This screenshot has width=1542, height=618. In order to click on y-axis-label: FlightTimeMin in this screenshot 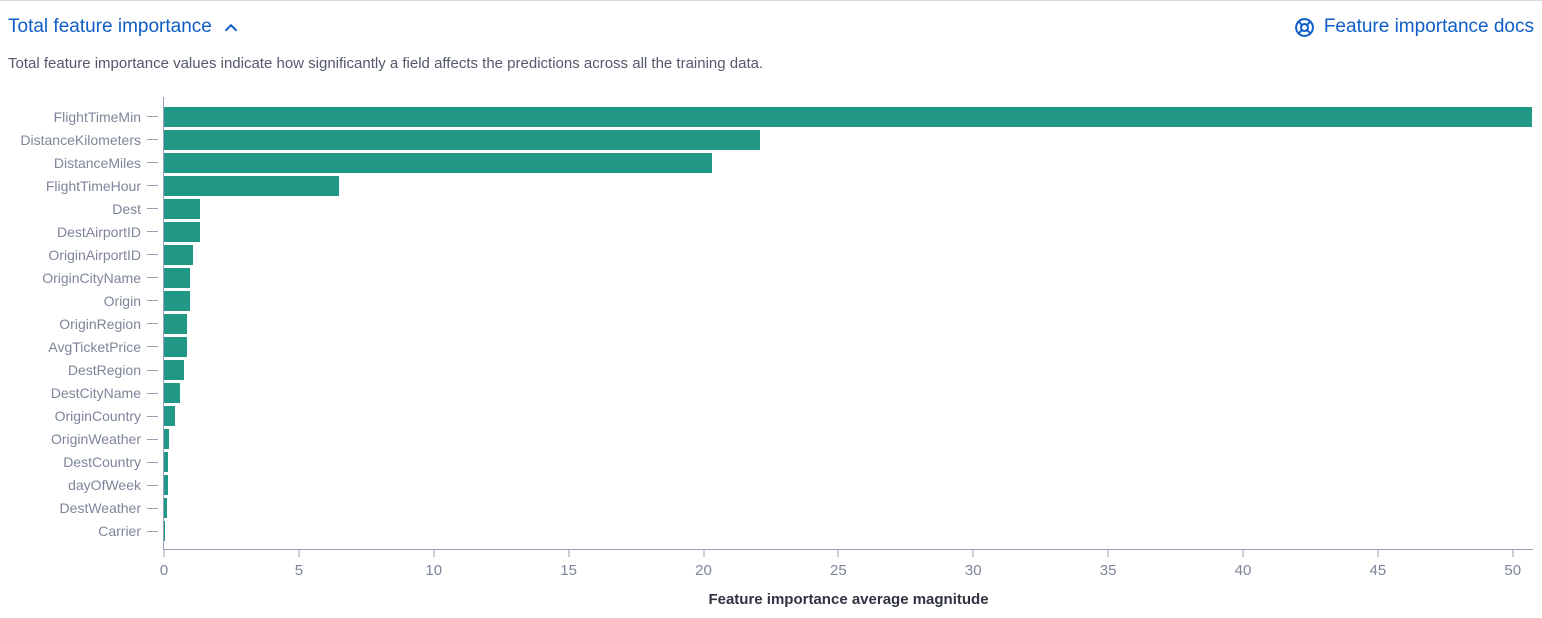, I will do `click(97, 116)`.